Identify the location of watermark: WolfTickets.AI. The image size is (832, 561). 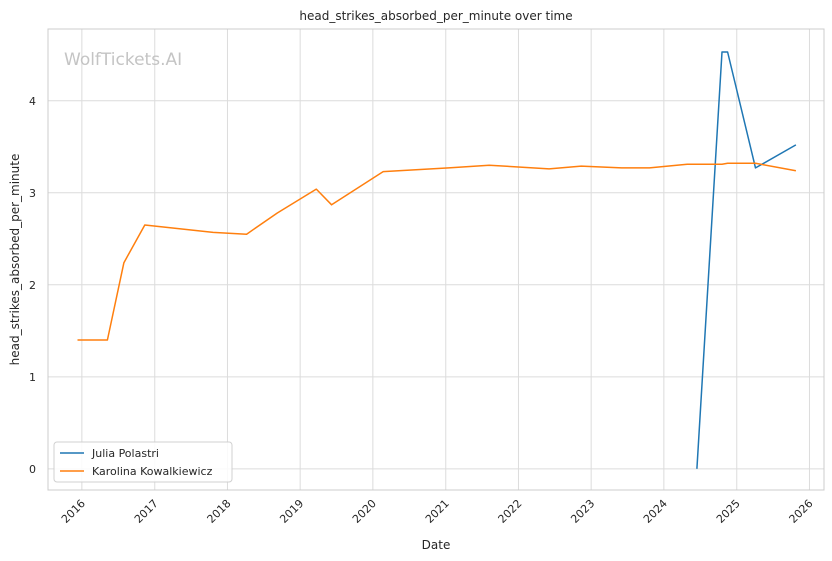
(123, 60).